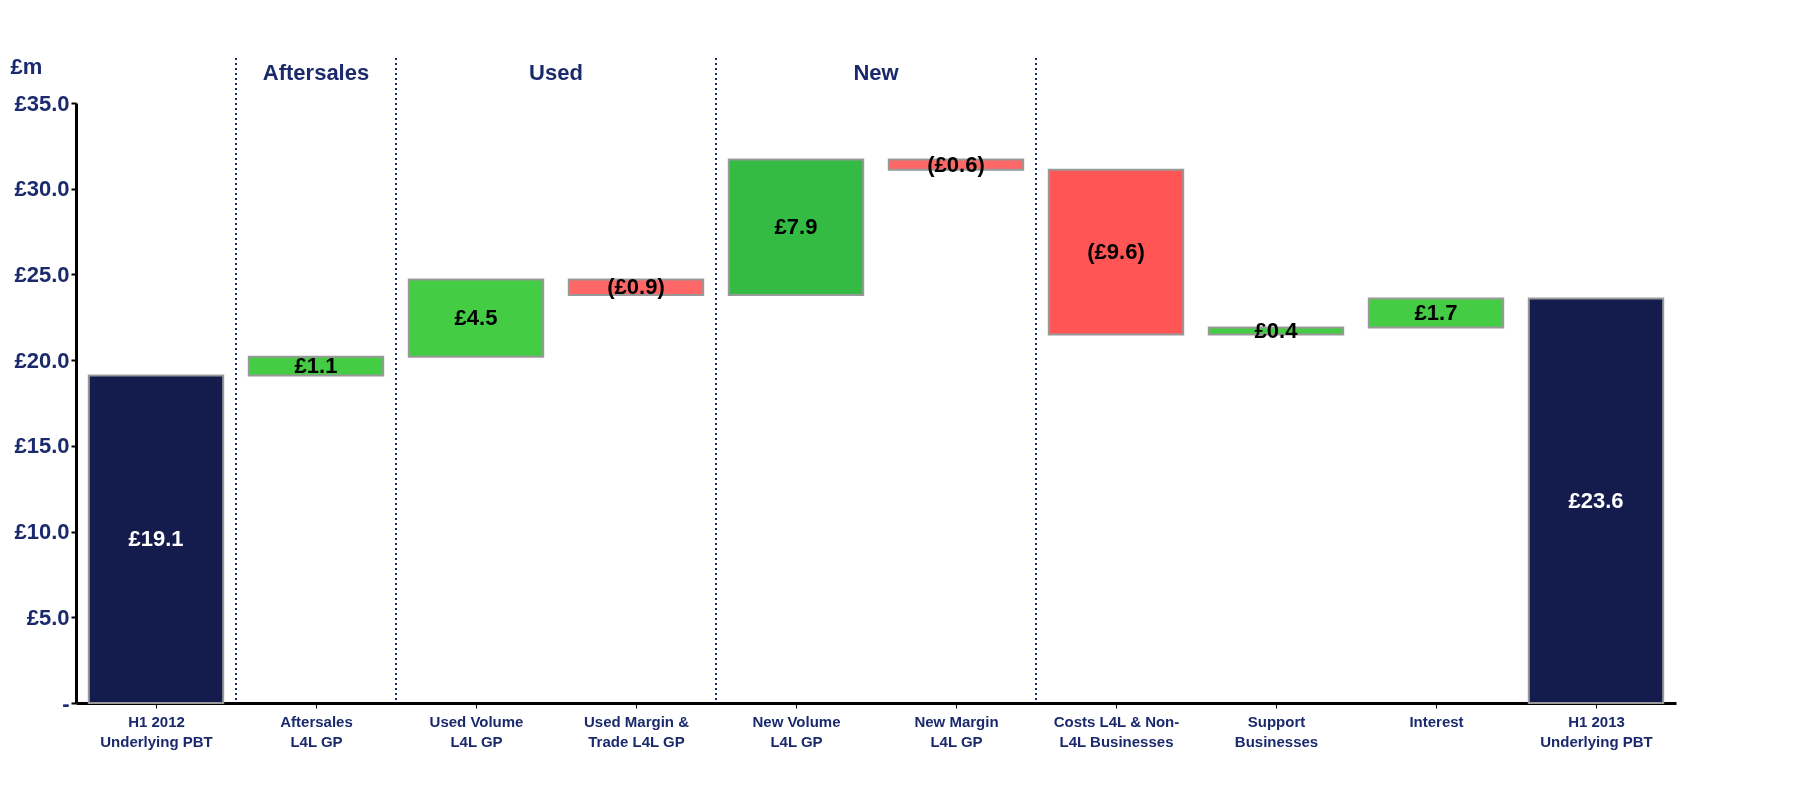 The image size is (1793, 806). Describe the element at coordinates (42, 103) in the screenshot. I see `y-tick-label: £35.0` at that location.